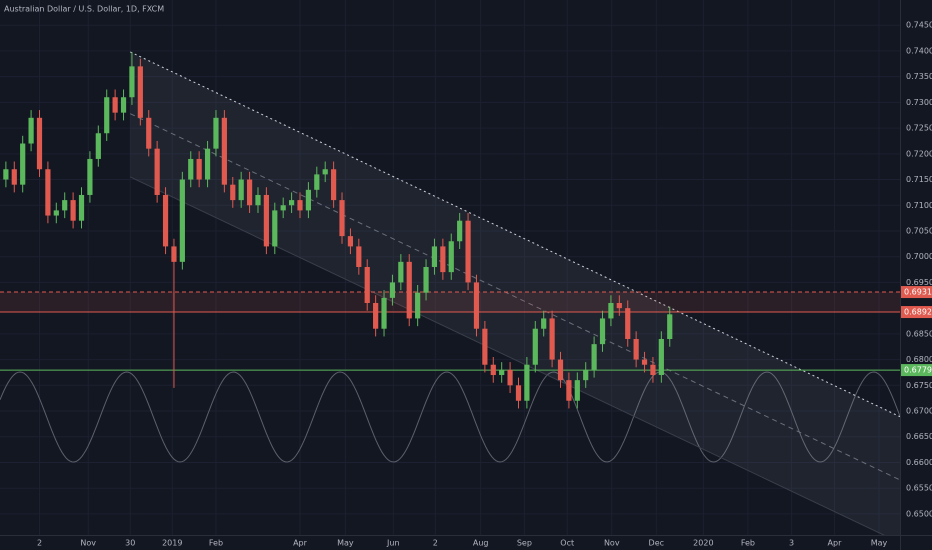  What do you see at coordinates (791, 543) in the screenshot?
I see `x-tick-label: 3` at bounding box center [791, 543].